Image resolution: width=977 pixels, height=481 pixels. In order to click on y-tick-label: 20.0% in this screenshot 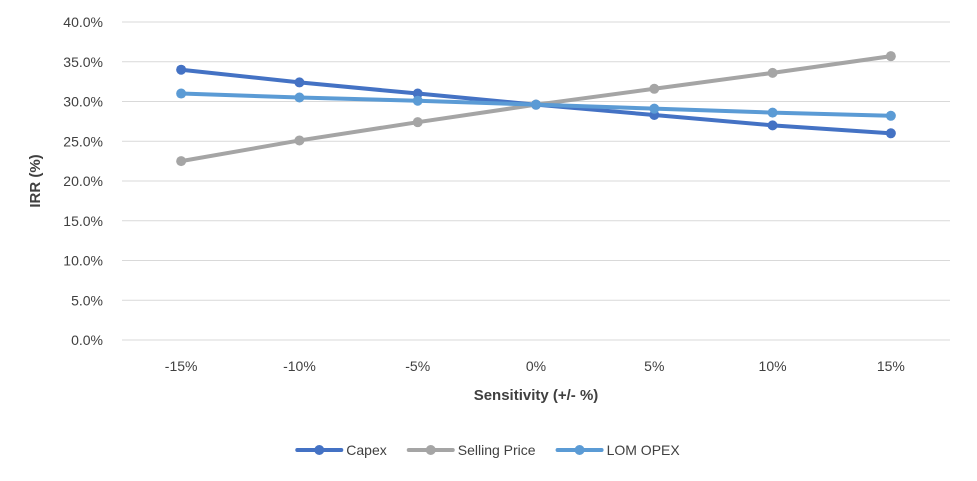, I will do `click(83, 181)`.